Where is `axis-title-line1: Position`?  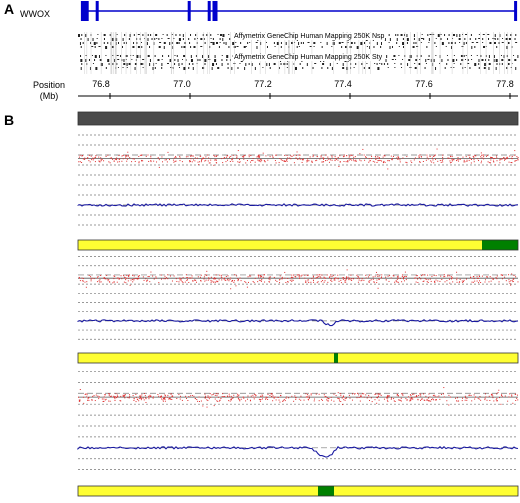 axis-title-line1: Position is located at coordinates (49, 85).